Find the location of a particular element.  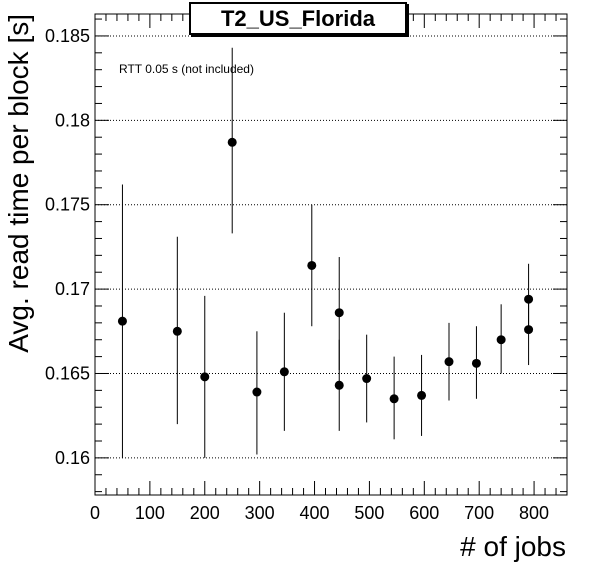

x-tick-label: 800 is located at coordinates (534, 513).